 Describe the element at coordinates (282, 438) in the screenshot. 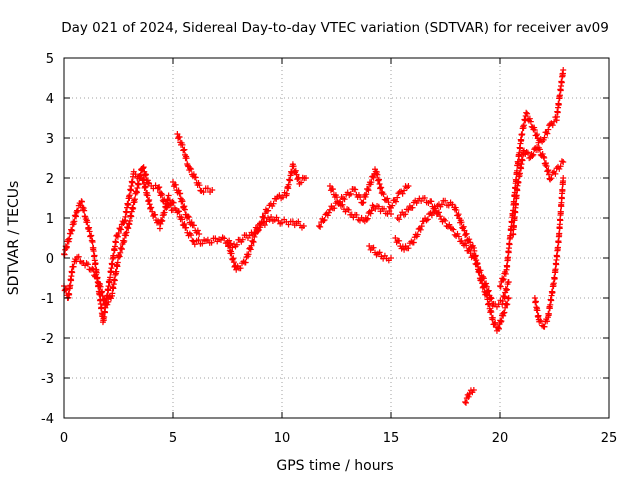

I see `x-tick-label: 10` at that location.